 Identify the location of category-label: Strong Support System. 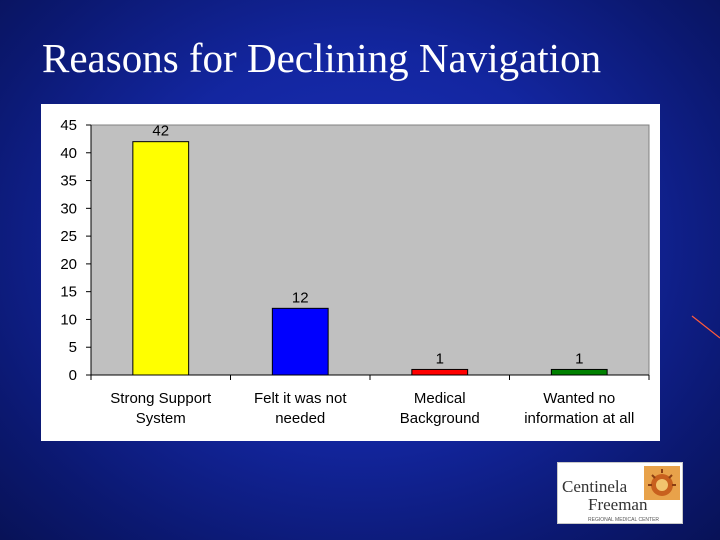
(161, 408).